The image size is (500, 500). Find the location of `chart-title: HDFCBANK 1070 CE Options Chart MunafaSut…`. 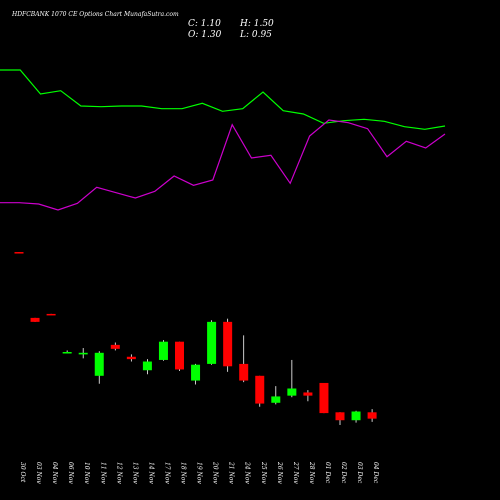

chart-title: HDFCBANK 1070 CE Options Chart MunafaSut… is located at coordinates (95, 14).